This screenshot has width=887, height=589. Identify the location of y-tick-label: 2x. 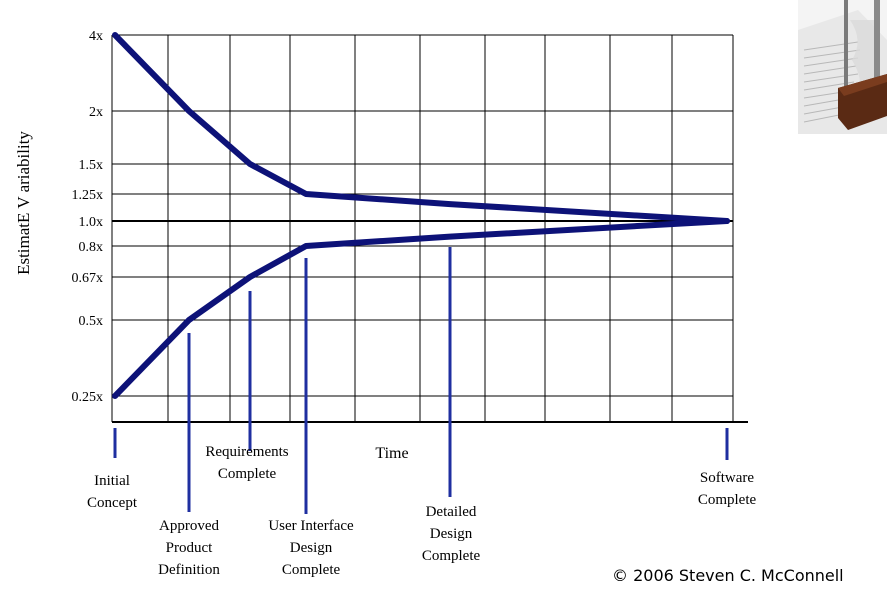
(96, 112).